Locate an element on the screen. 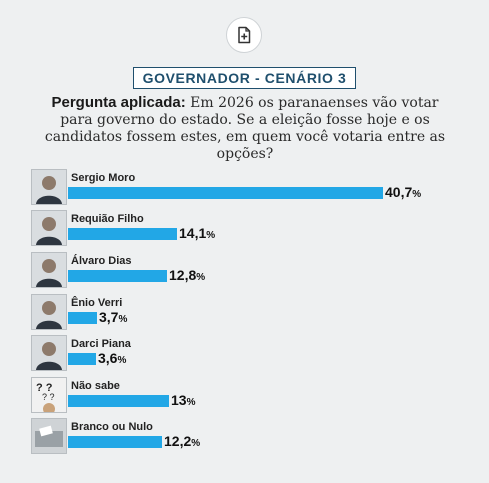 The width and height of the screenshot is (489, 483). value-label: 40,7% is located at coordinates (403, 192).